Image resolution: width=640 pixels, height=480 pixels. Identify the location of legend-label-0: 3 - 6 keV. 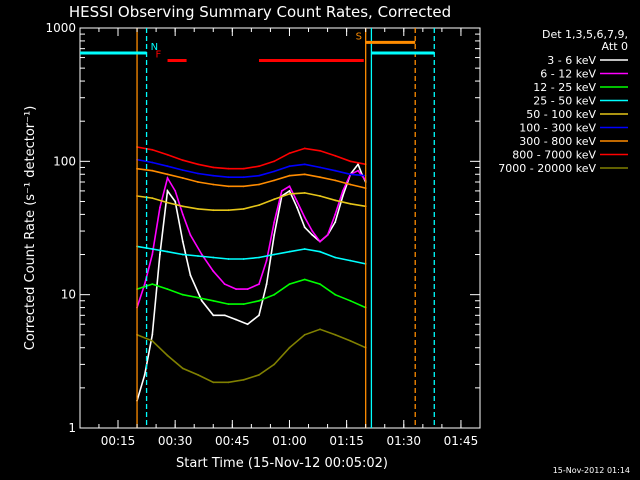
(571, 60).